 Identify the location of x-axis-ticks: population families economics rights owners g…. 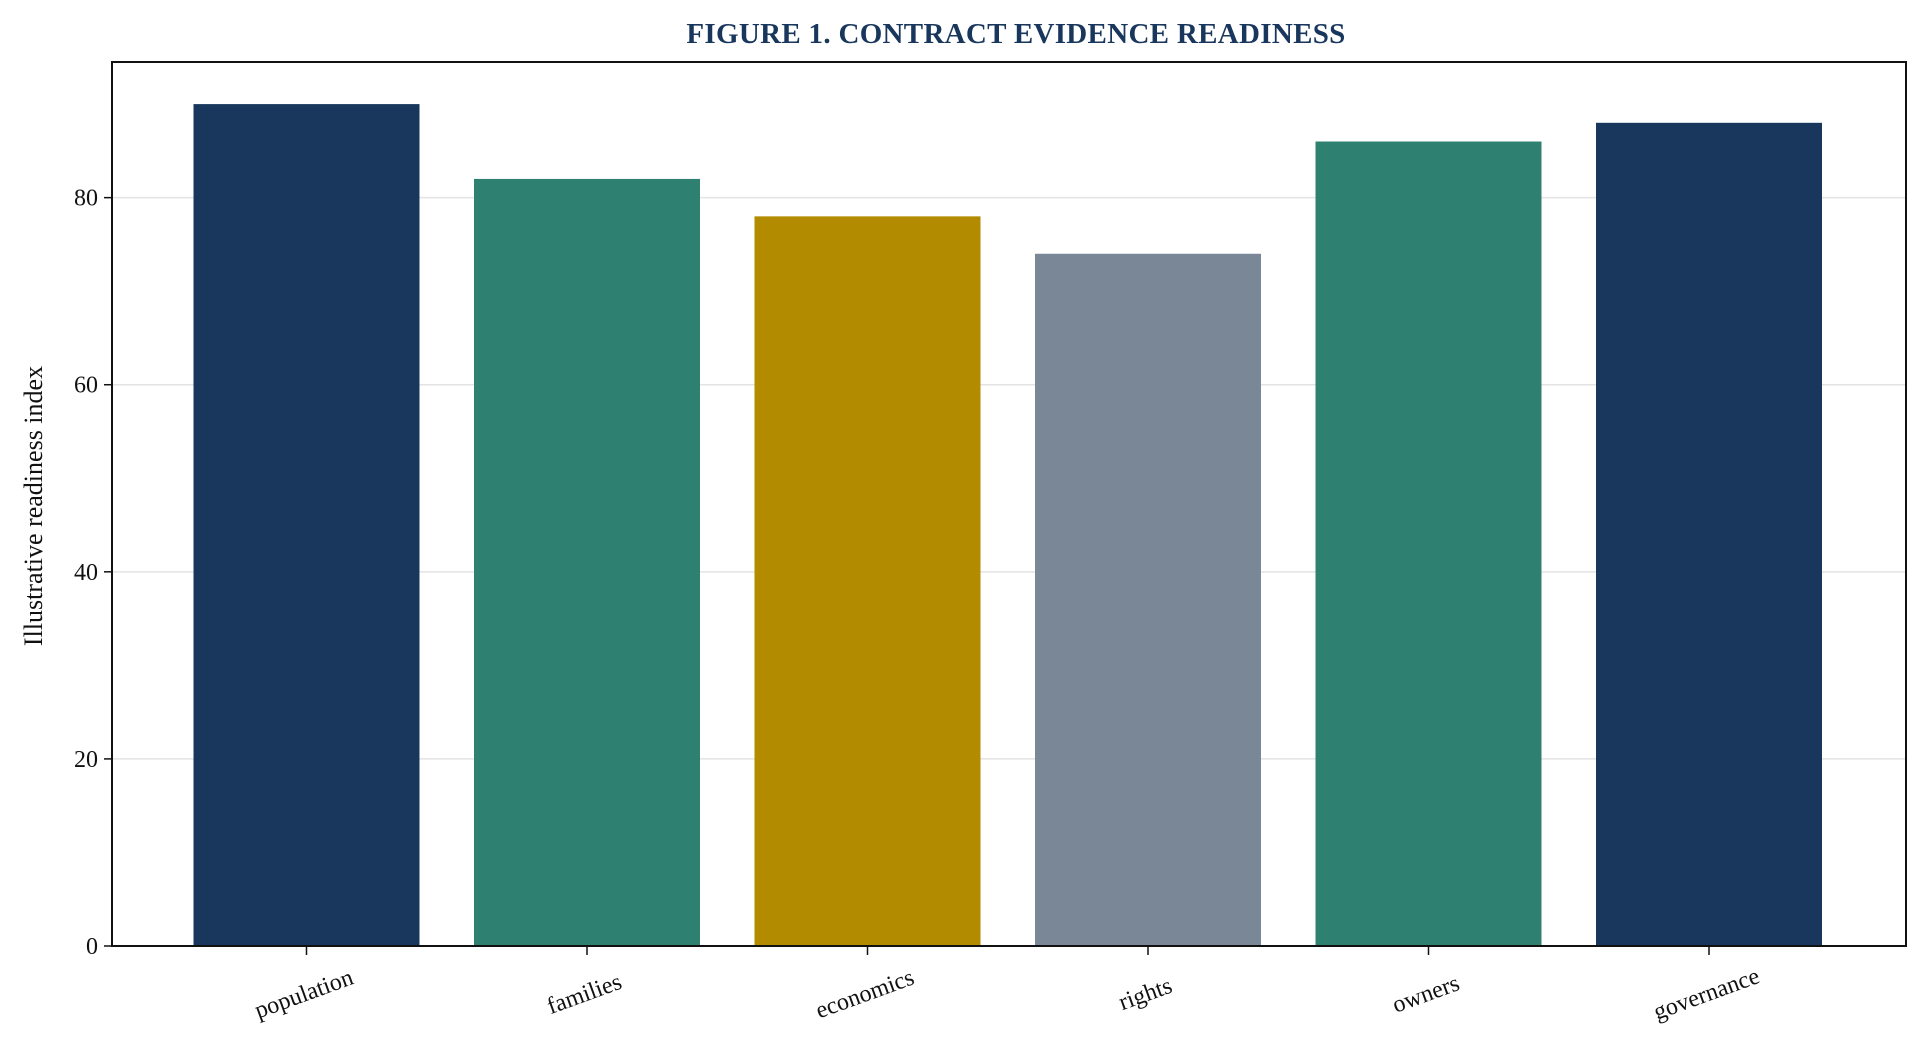
(1007, 986).